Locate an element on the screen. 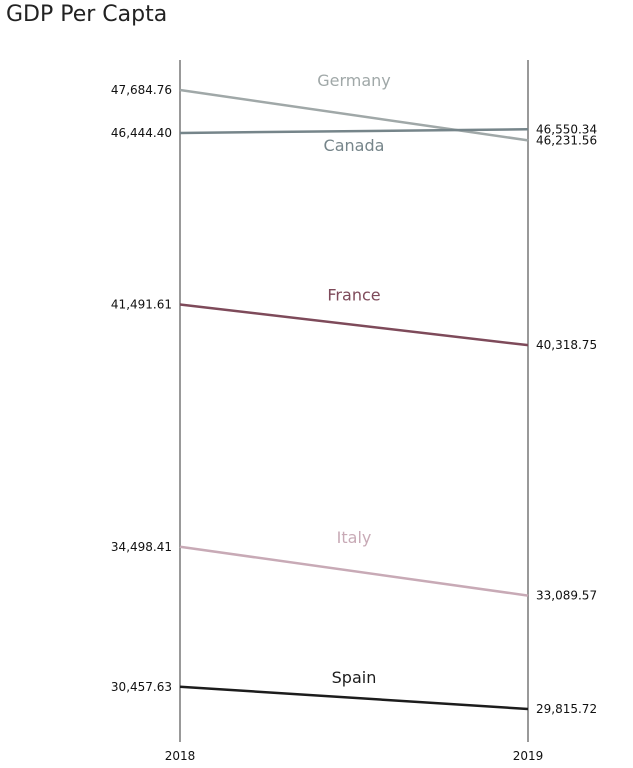 The image size is (633, 768). chart-title: GDP Per Capta is located at coordinates (87, 14).